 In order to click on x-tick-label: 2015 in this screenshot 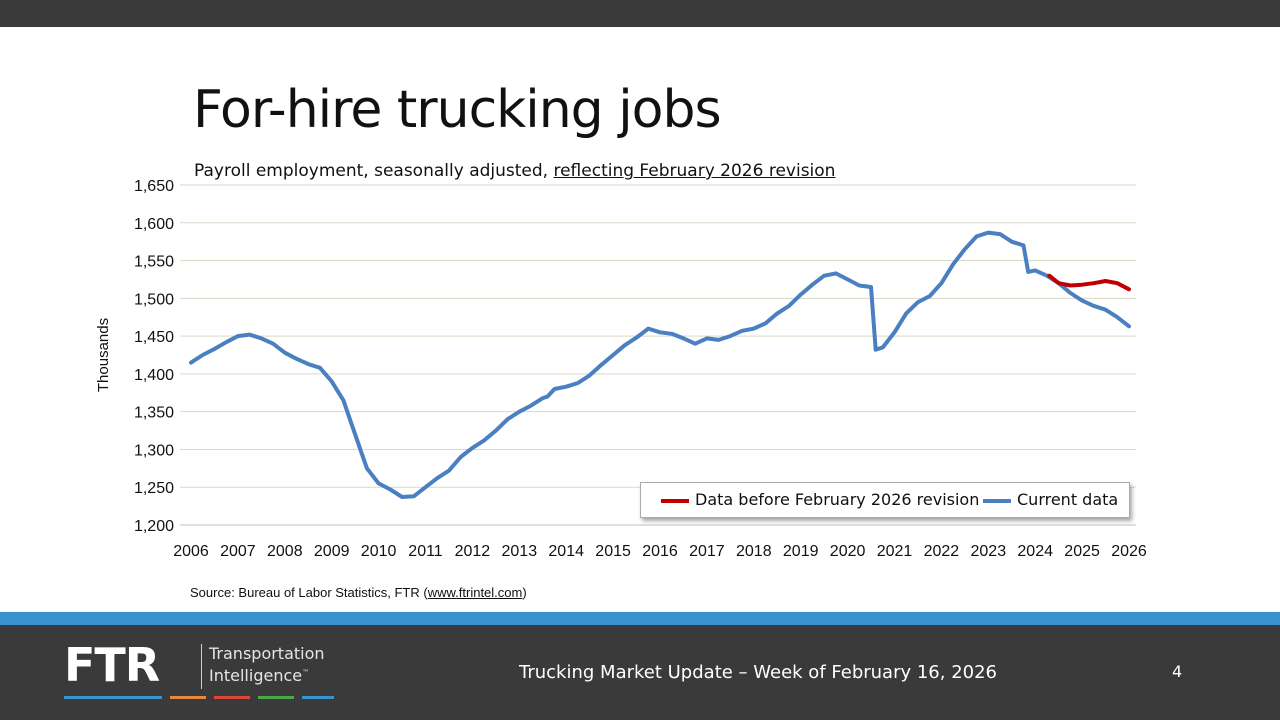, I will do `click(613, 551)`.